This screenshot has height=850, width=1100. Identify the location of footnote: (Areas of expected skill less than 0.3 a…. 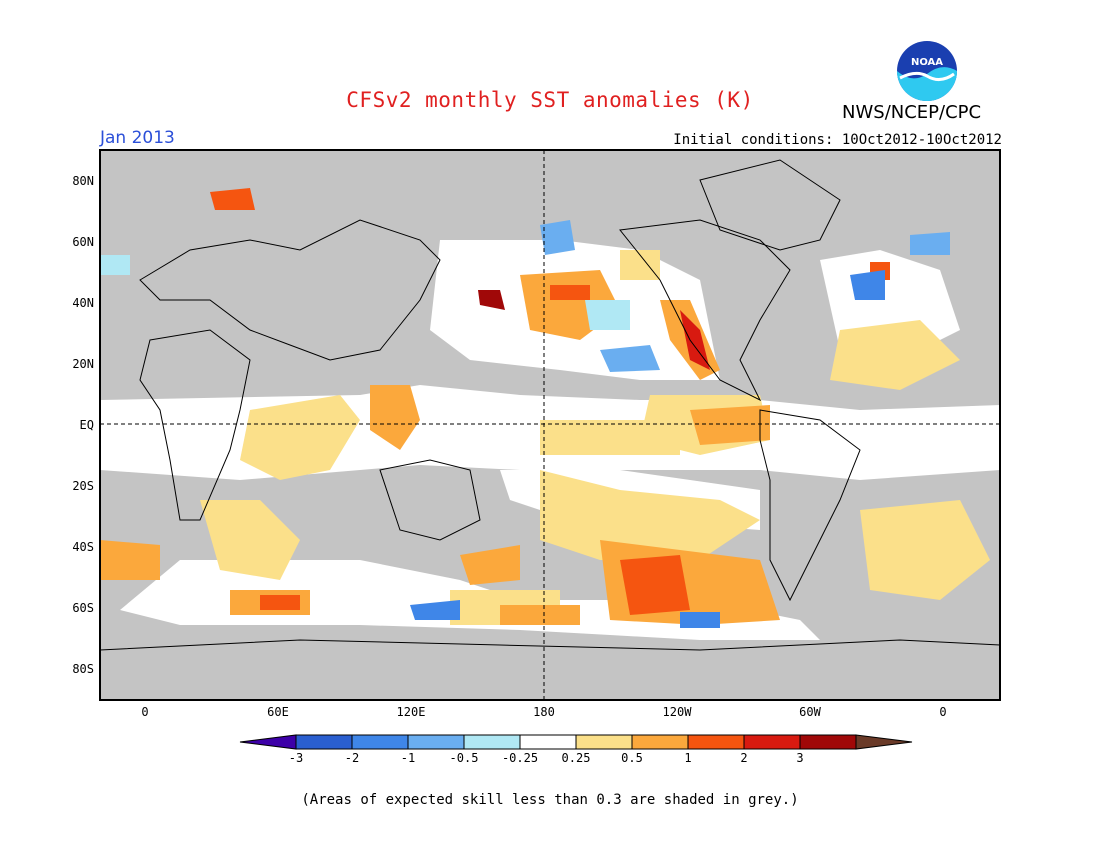
(550, 800).